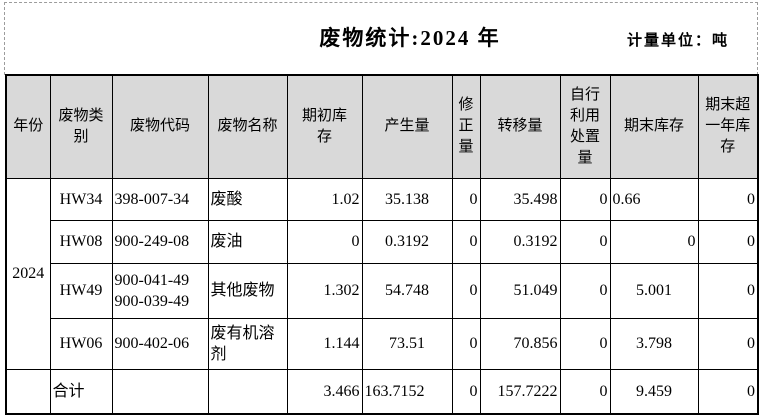  What do you see at coordinates (28, 126) in the screenshot?
I see `header-year: 年份` at bounding box center [28, 126].